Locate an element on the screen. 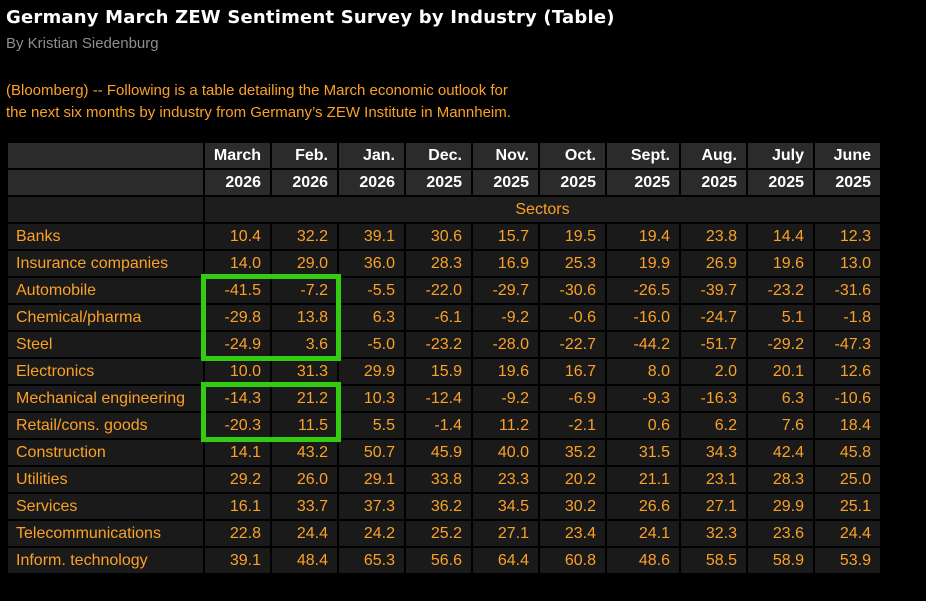  value-cell: 32.3 is located at coordinates (713, 533).